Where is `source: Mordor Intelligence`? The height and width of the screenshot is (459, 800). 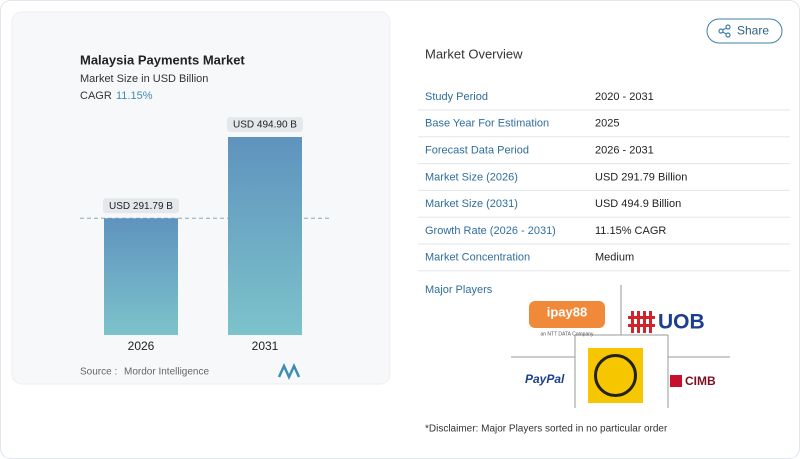 source: Mordor Intelligence is located at coordinates (166, 372).